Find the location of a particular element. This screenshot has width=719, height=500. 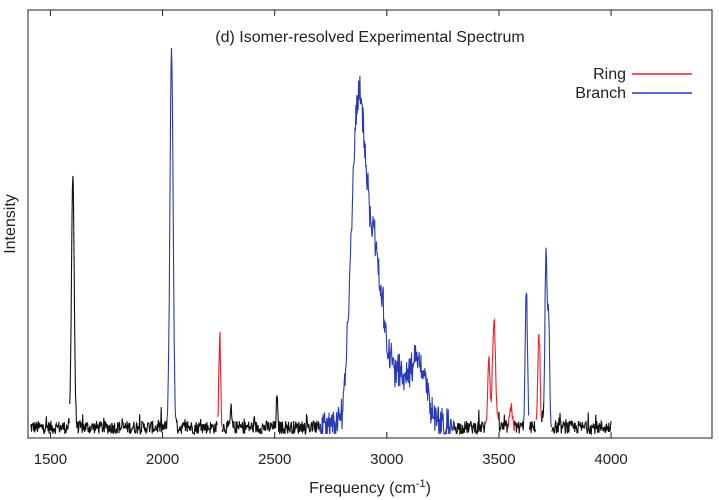

x-axis-label-close: ) is located at coordinates (428, 488).